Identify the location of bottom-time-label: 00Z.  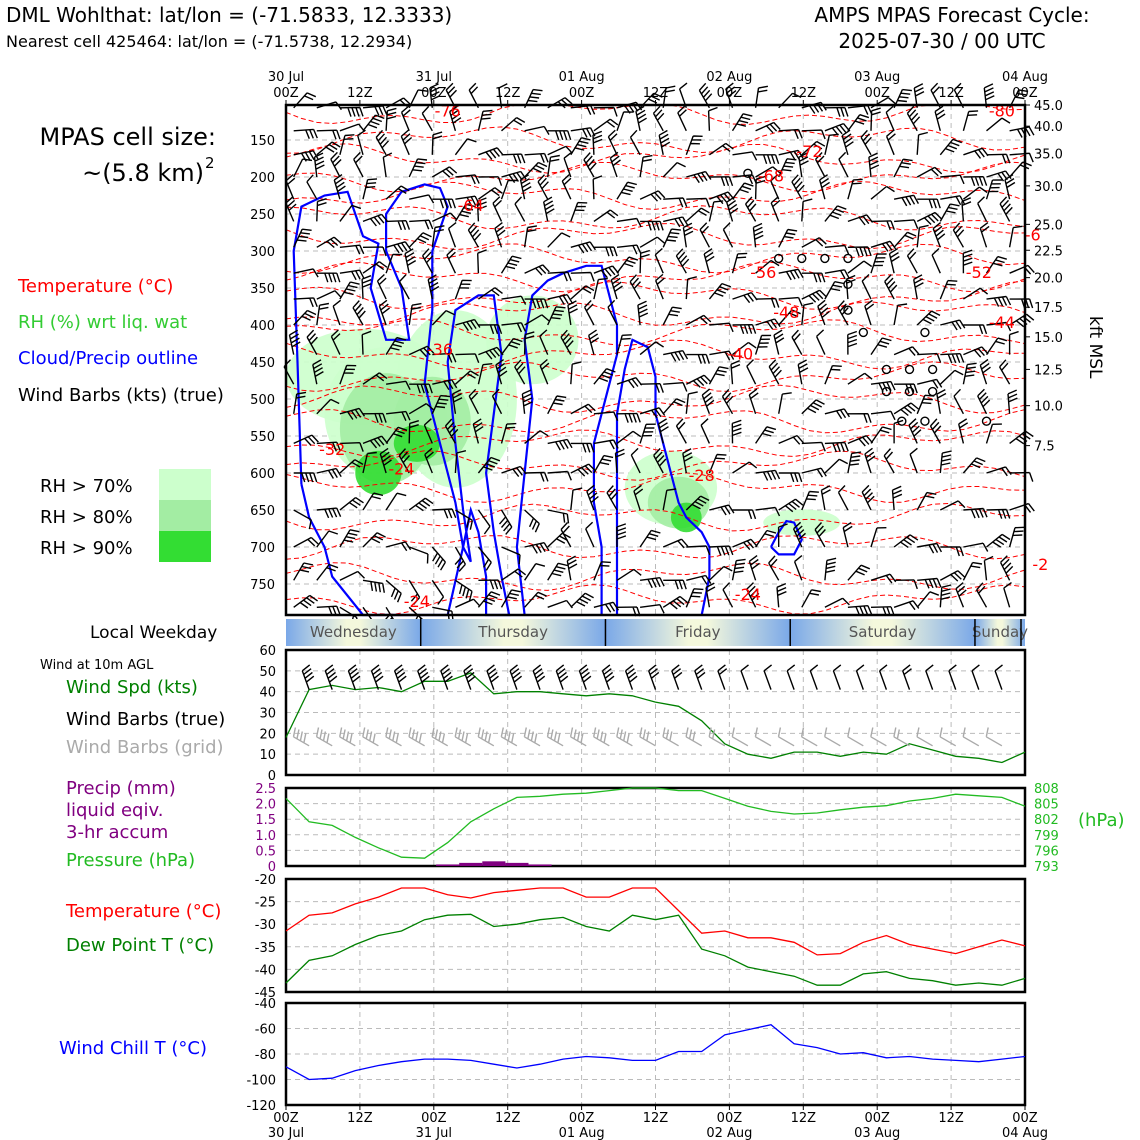
(877, 1118).